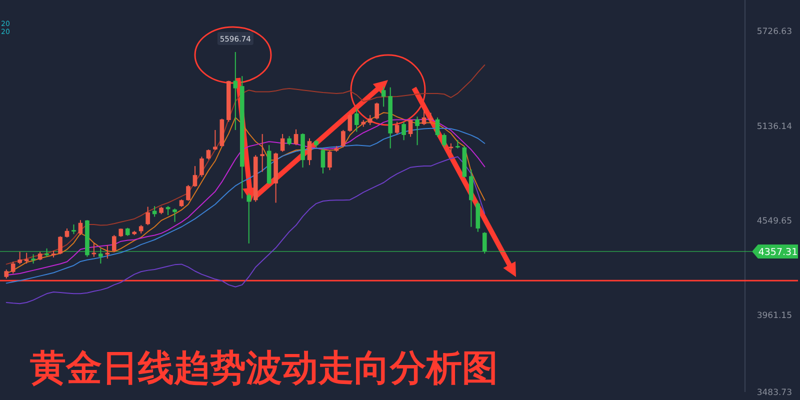 This screenshot has width=800, height=400. Describe the element at coordinates (778, 252) in the screenshot. I see `ref-line-label: 4357.31` at that location.